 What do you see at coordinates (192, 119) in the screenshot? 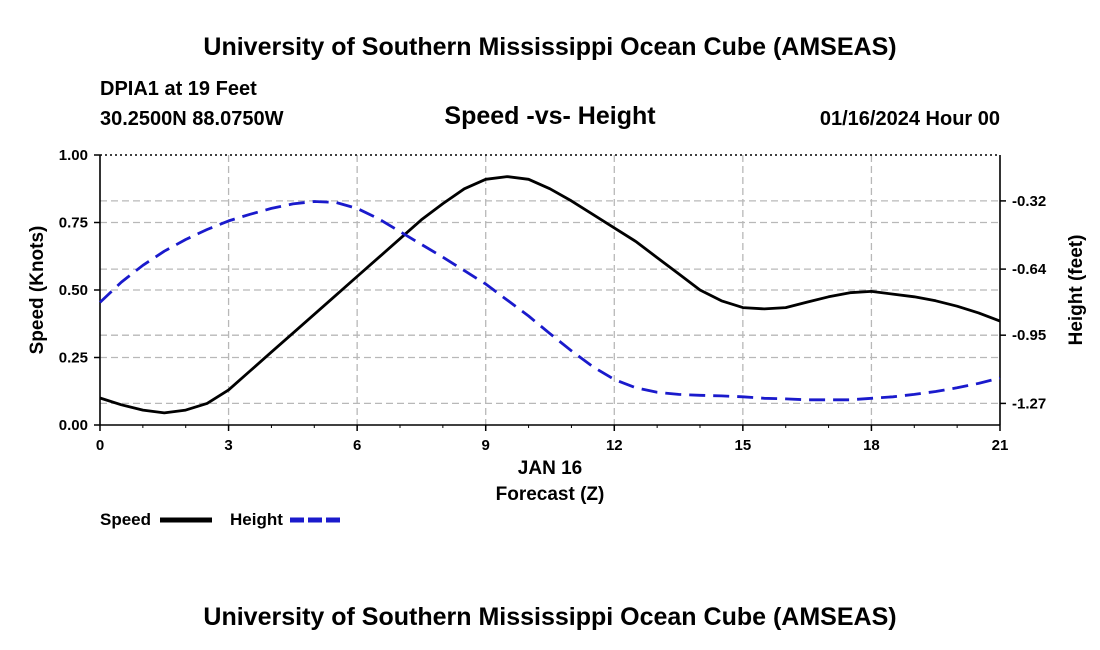
I see `location-label: 30.2500N 88.0750W` at bounding box center [192, 119].